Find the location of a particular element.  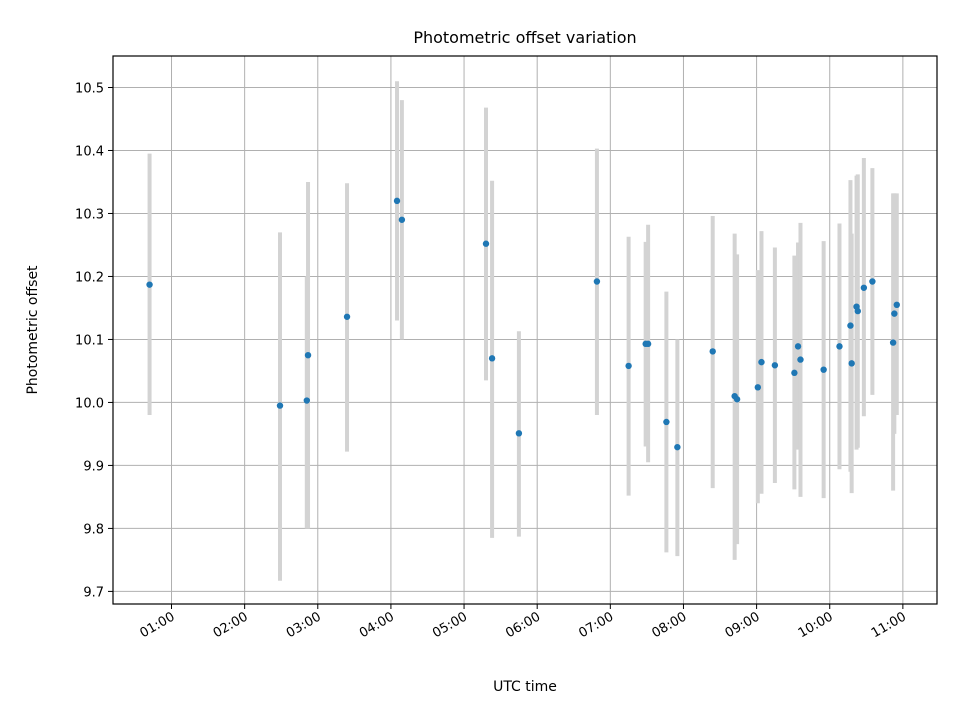

y-tick-label: 10.0 is located at coordinates (89, 403).